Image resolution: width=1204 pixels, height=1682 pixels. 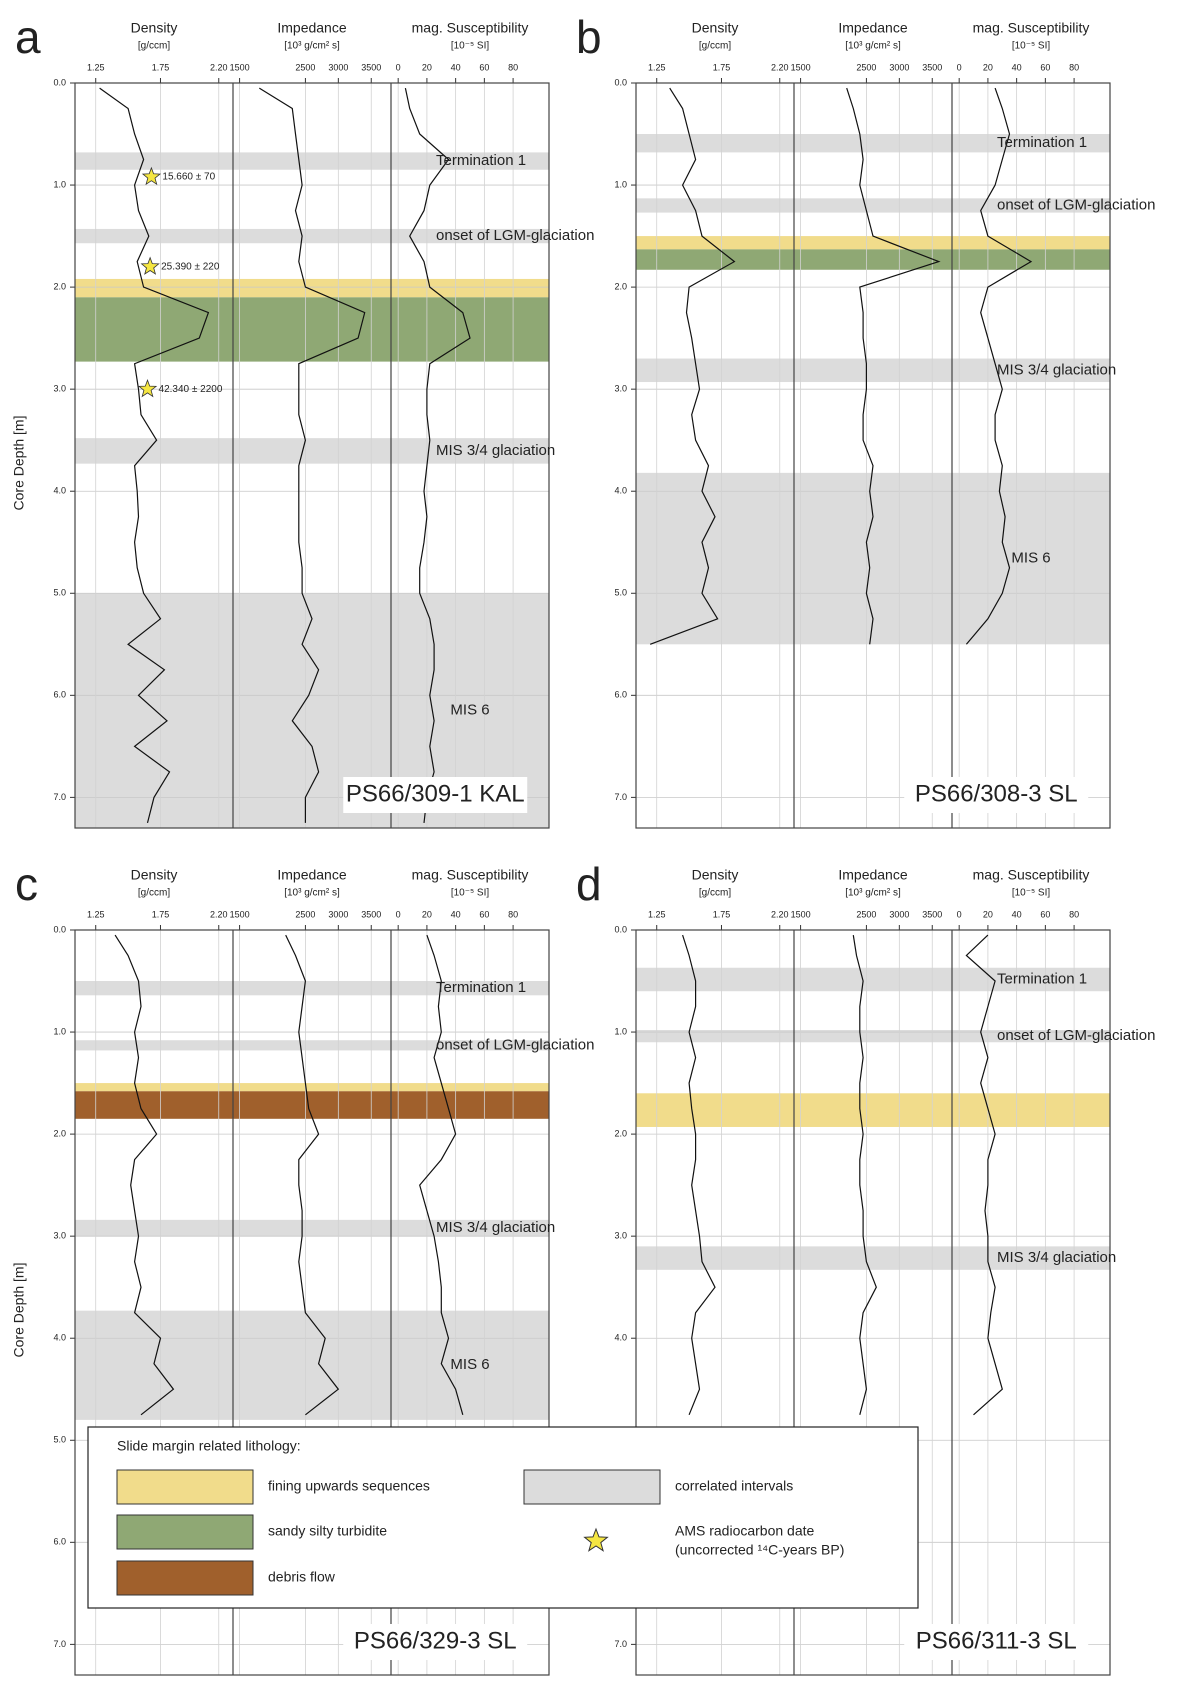 What do you see at coordinates (596, 1539) in the screenshot?
I see `legend-star` at bounding box center [596, 1539].